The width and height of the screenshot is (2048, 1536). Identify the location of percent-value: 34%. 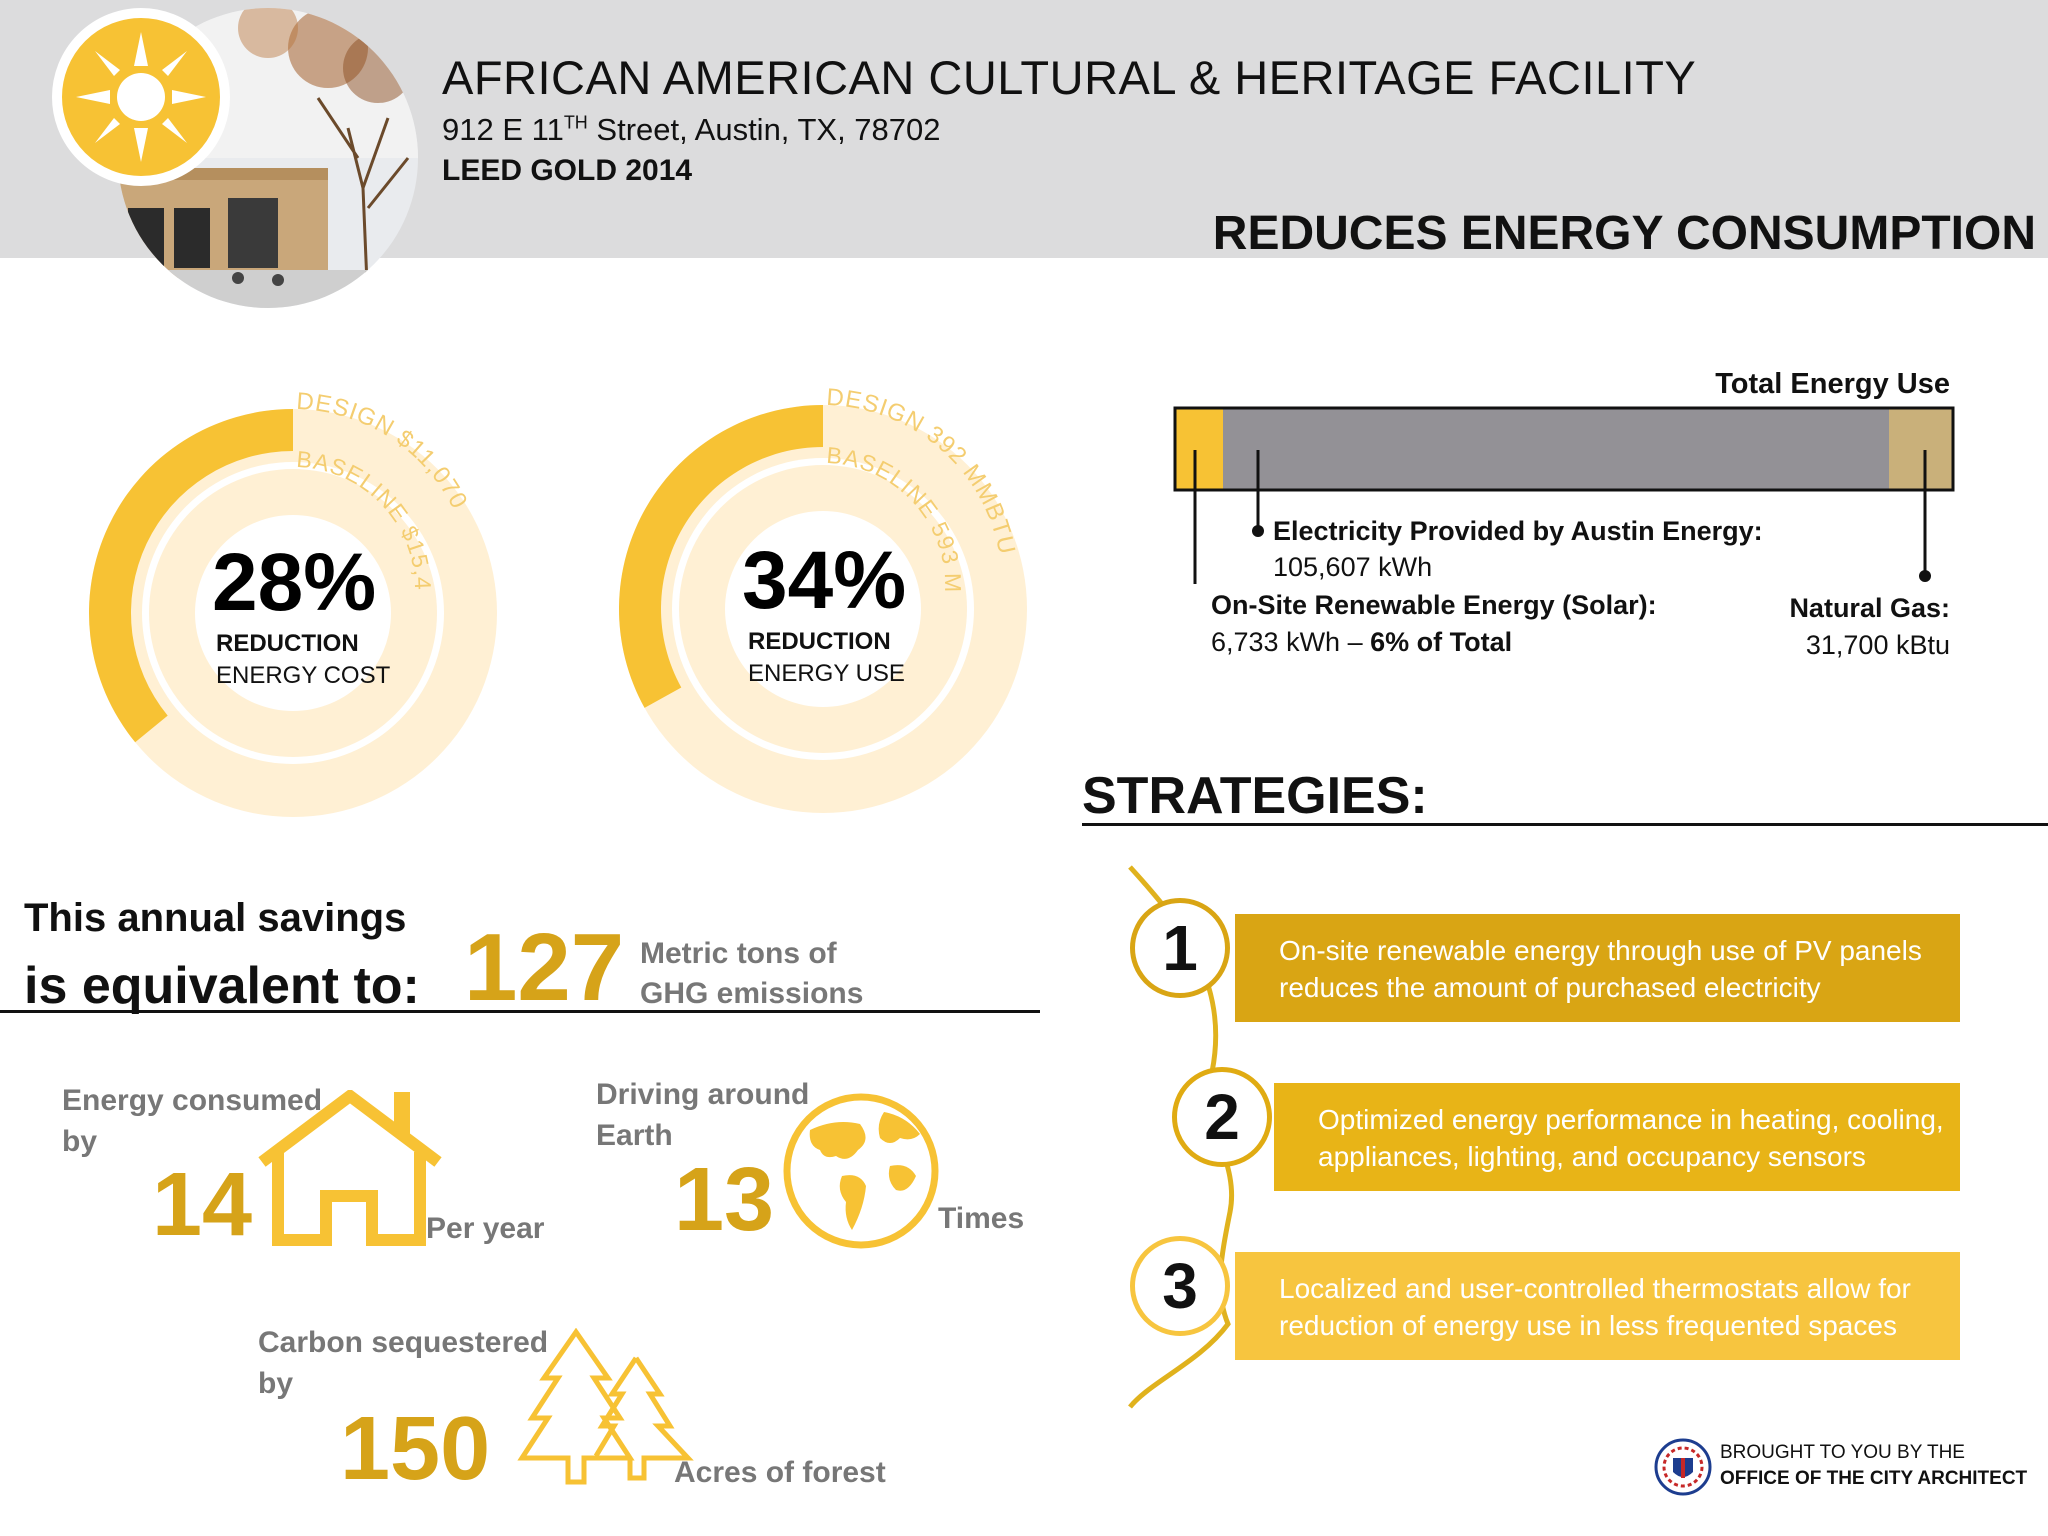
(824, 580).